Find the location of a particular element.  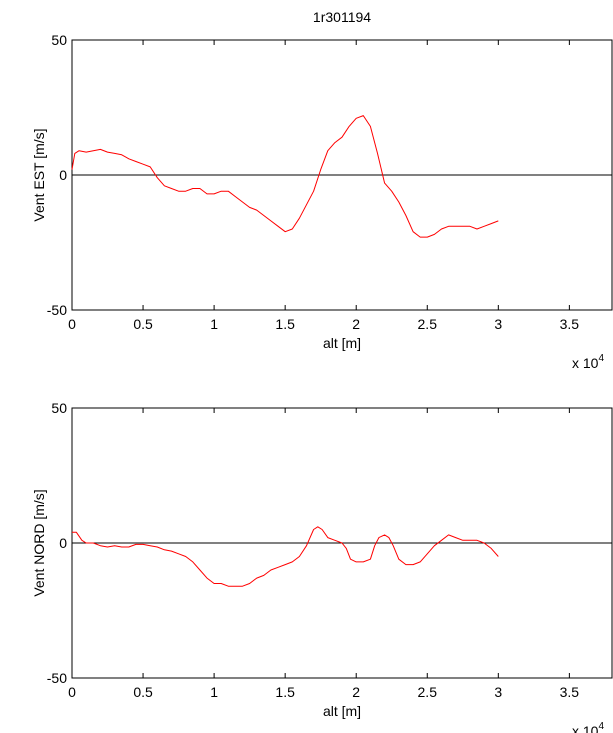

y-axis-label: Vent NORD [m/s] is located at coordinates (39, 542).